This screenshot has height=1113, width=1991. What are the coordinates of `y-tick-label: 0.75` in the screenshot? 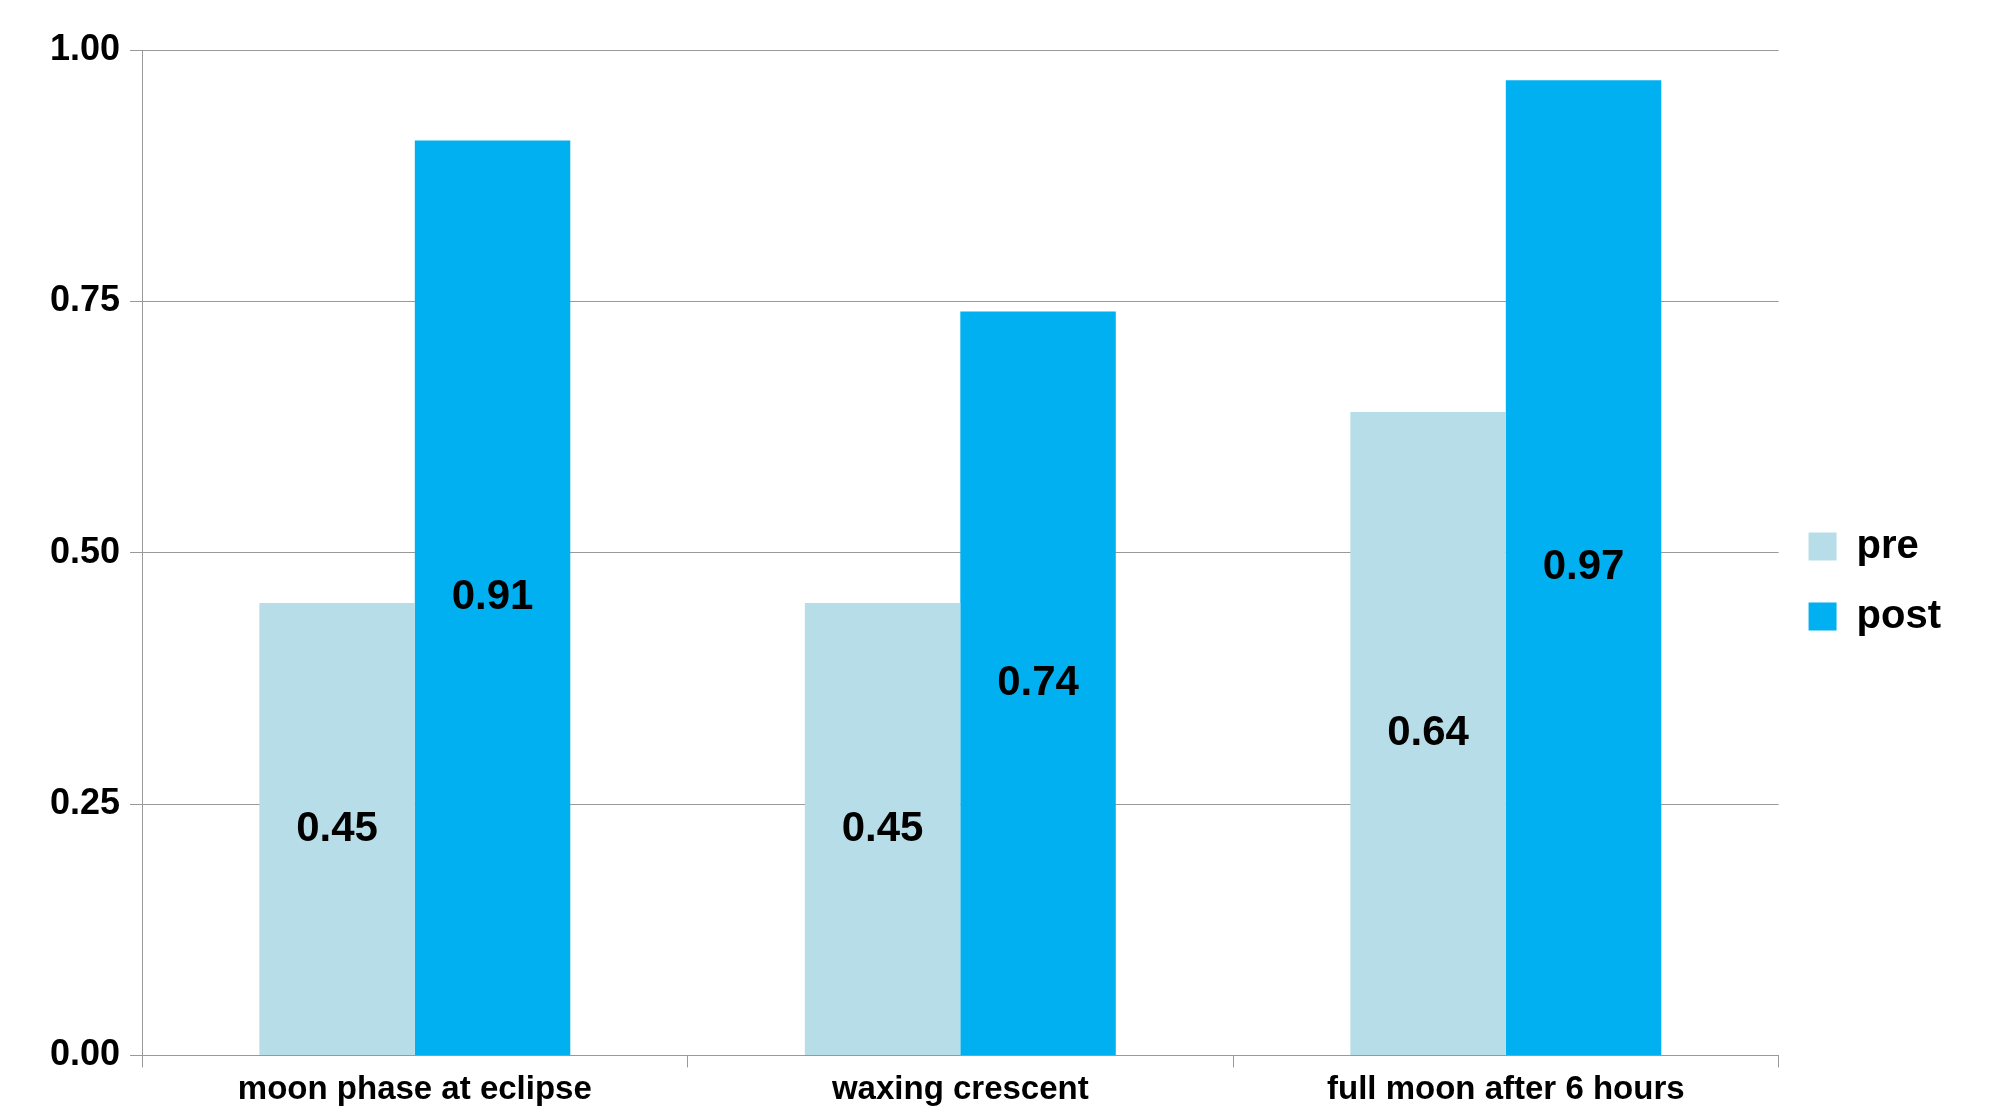 It's located at (85, 299).